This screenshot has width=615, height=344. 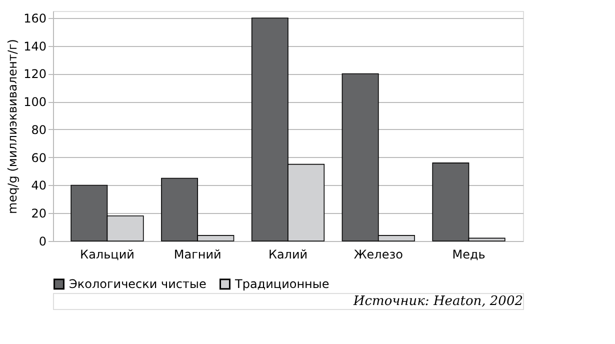 I want to click on y-tick-label: 100, so click(x=35, y=102).